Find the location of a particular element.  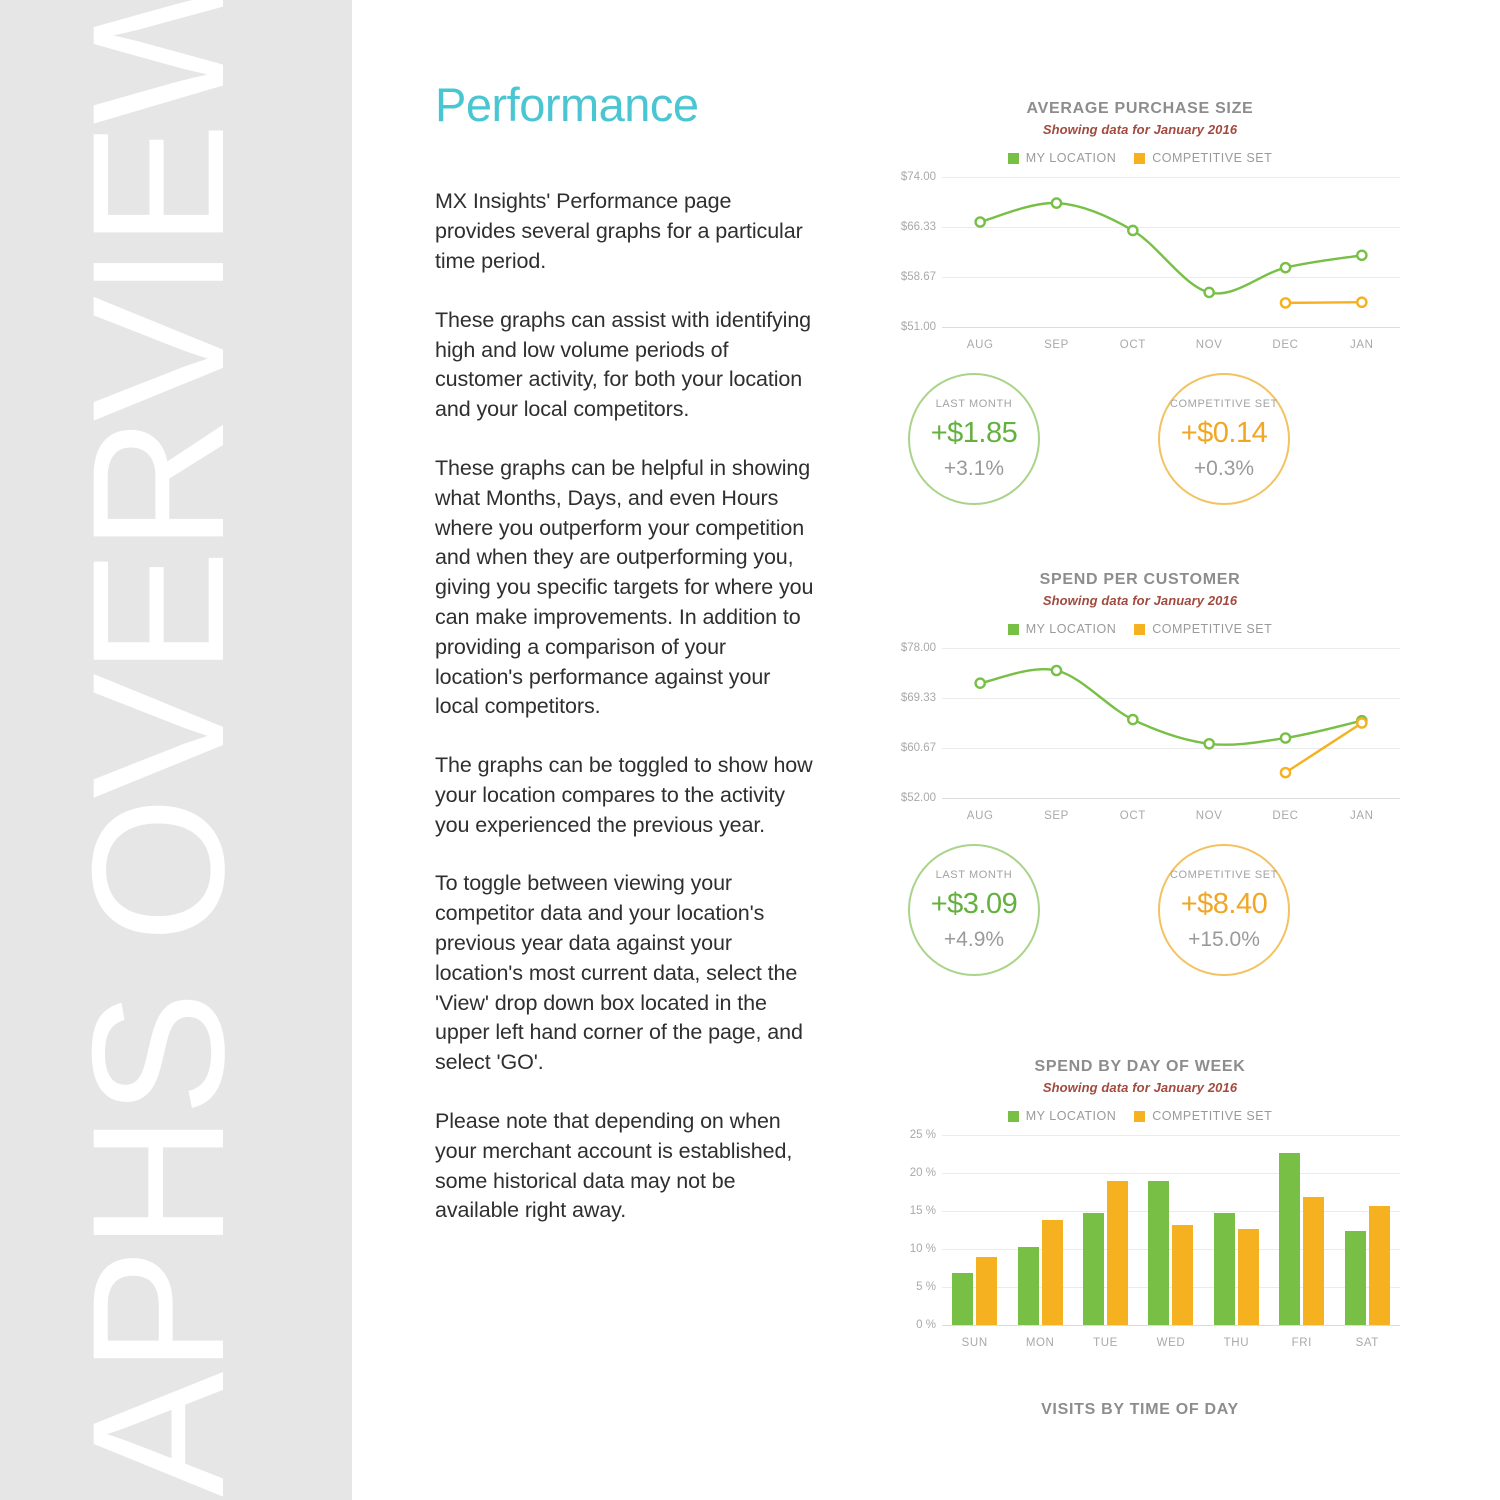

y-axis-labels: $74.00 $66.33 $58.67 $51.00 is located at coordinates (911, 252).